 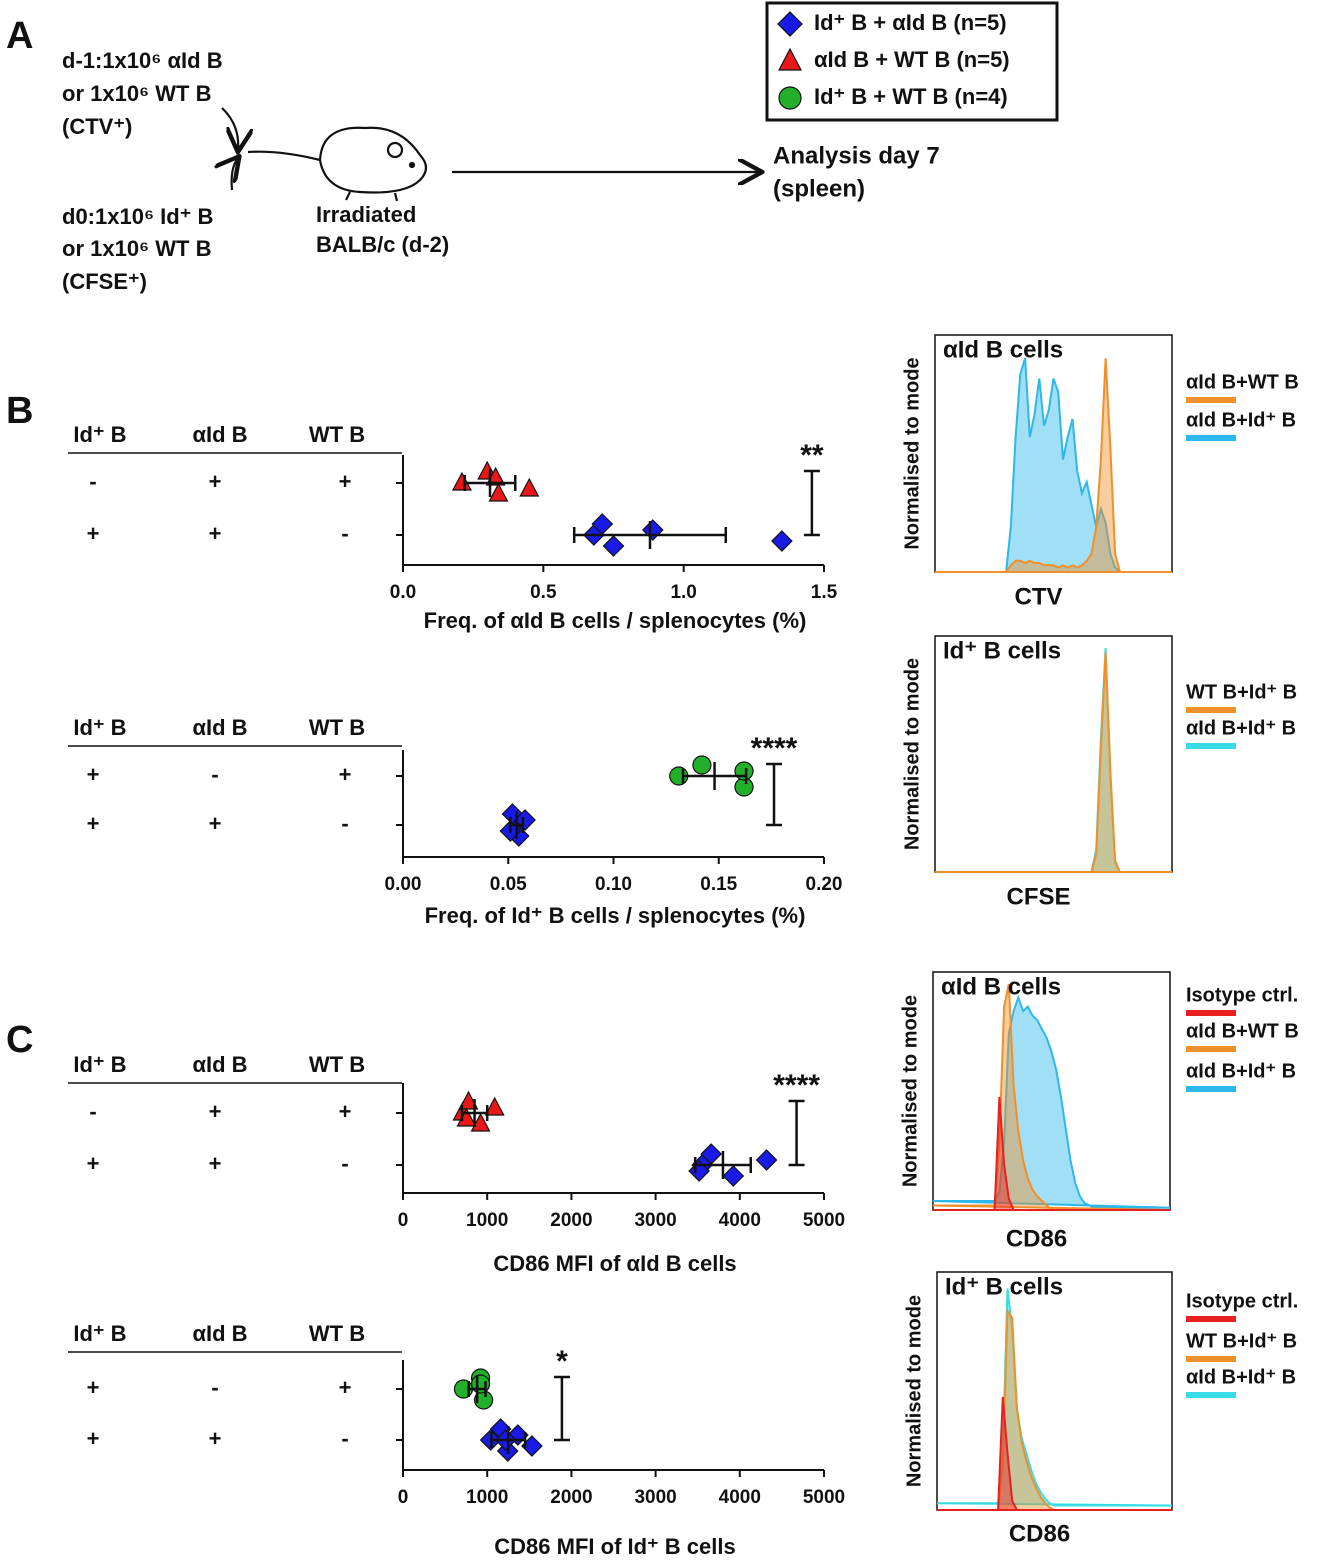 I want to click on schematic-text: Irradiated, so click(x=366, y=214).